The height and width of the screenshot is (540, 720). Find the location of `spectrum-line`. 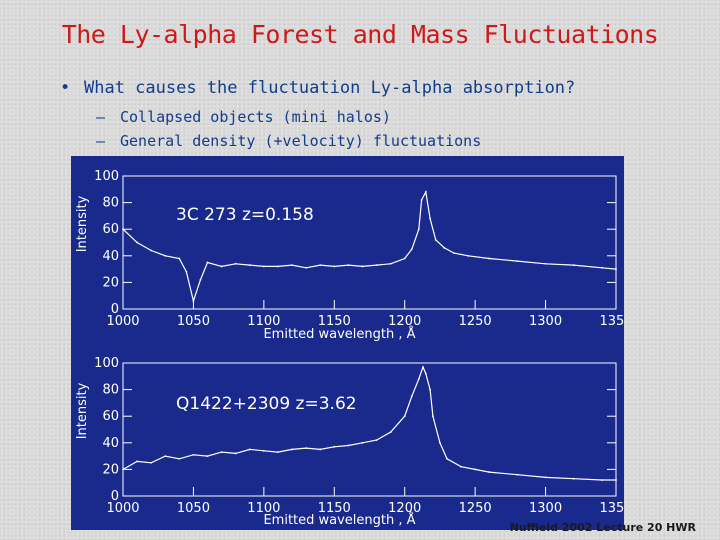

spectrum-line is located at coordinates (369, 247).